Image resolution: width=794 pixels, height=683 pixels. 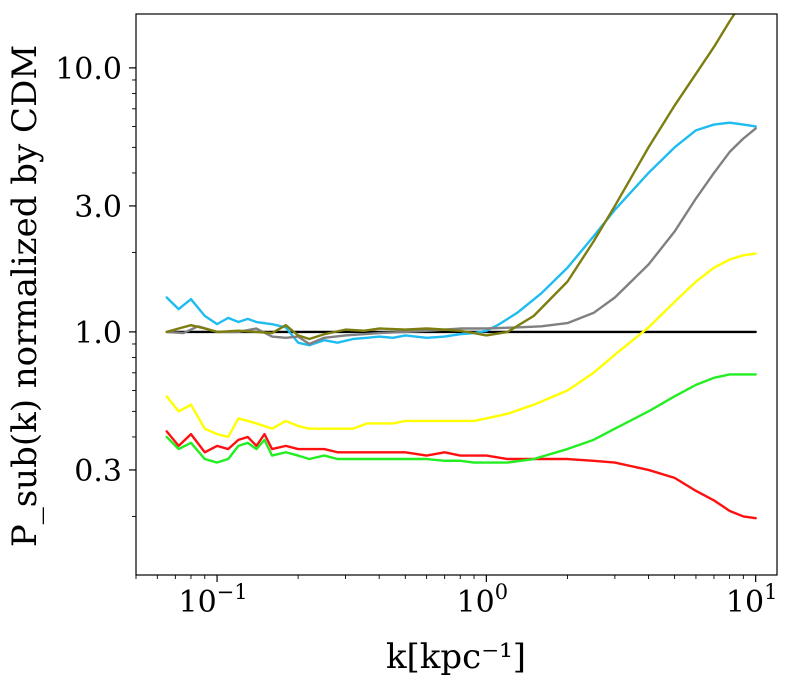 I want to click on series-line-red, so click(x=461, y=475).